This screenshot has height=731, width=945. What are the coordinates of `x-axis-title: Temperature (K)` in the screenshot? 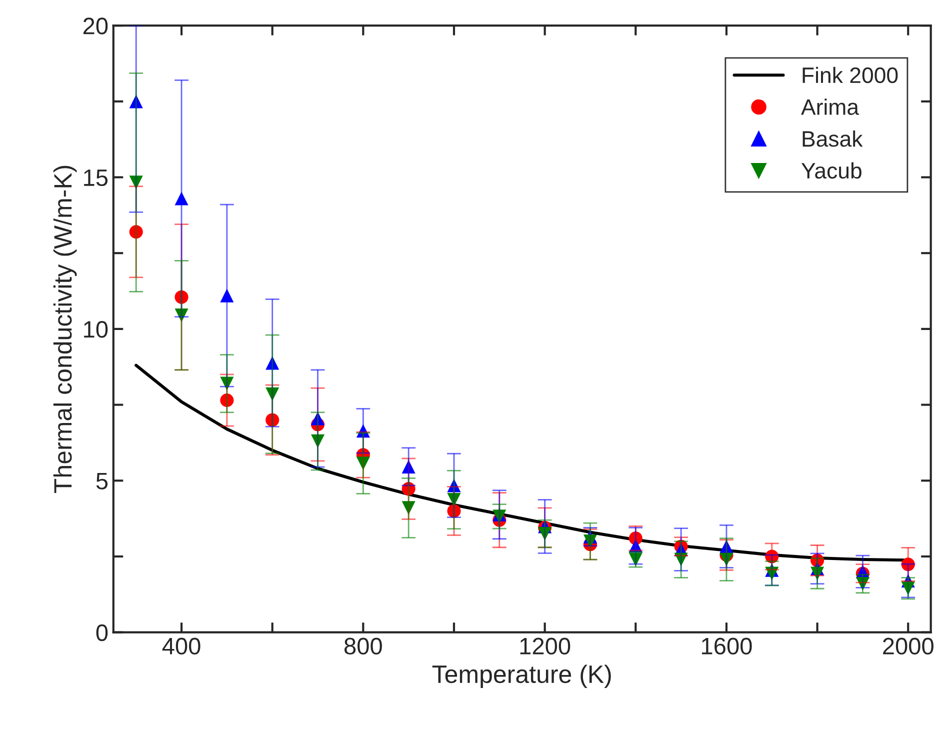 It's located at (521, 676).